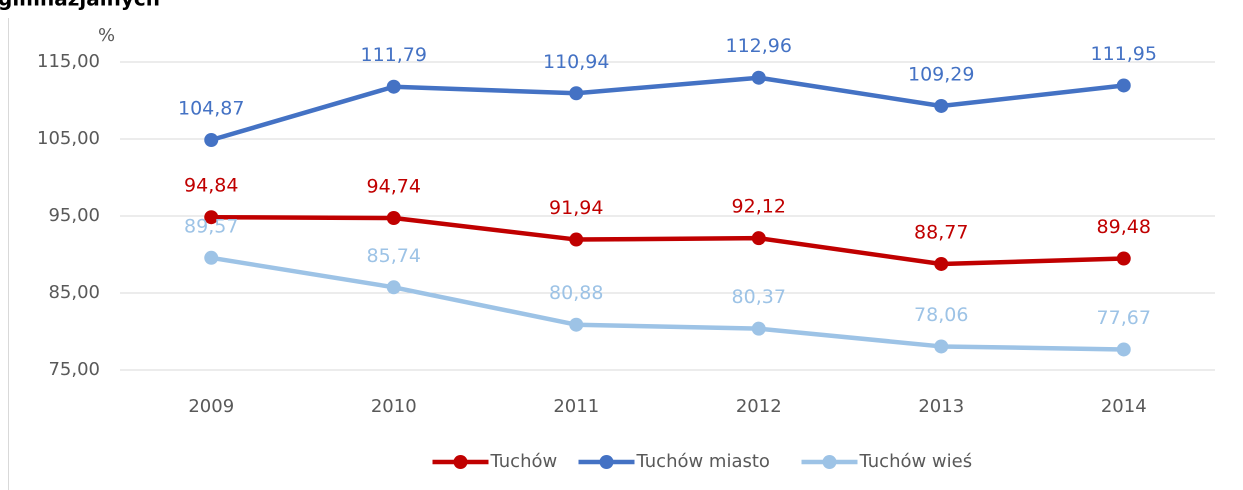  Describe the element at coordinates (394, 55) in the screenshot. I see `data-label: 111,79` at that location.